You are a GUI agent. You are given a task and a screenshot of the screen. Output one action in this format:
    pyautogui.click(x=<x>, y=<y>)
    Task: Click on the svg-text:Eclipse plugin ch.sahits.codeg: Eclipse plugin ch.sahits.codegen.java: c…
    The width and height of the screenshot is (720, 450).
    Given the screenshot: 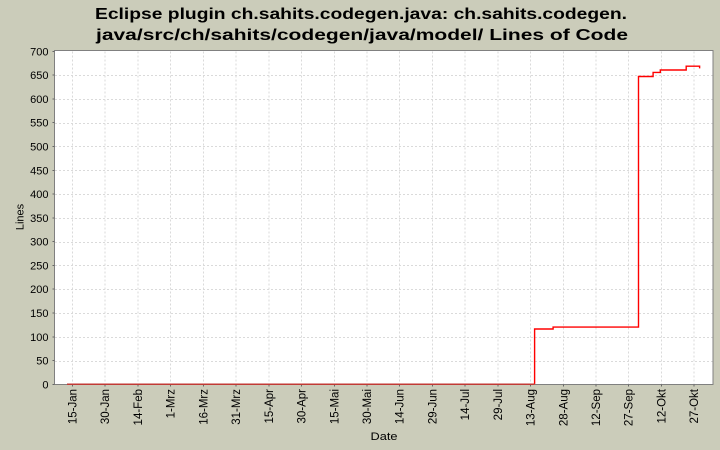 What is the action you would take?
    pyautogui.click(x=361, y=14)
    